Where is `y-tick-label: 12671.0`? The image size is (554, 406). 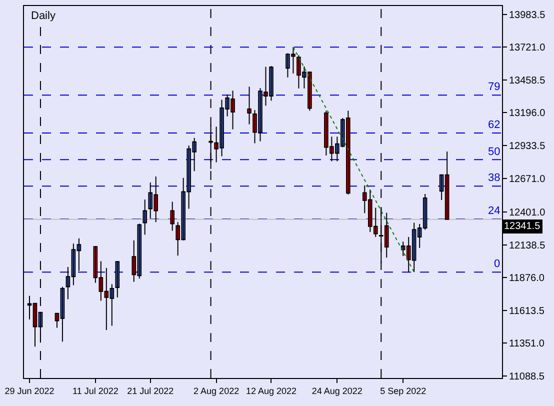 y-tick-label: 12671.0 is located at coordinates (527, 179).